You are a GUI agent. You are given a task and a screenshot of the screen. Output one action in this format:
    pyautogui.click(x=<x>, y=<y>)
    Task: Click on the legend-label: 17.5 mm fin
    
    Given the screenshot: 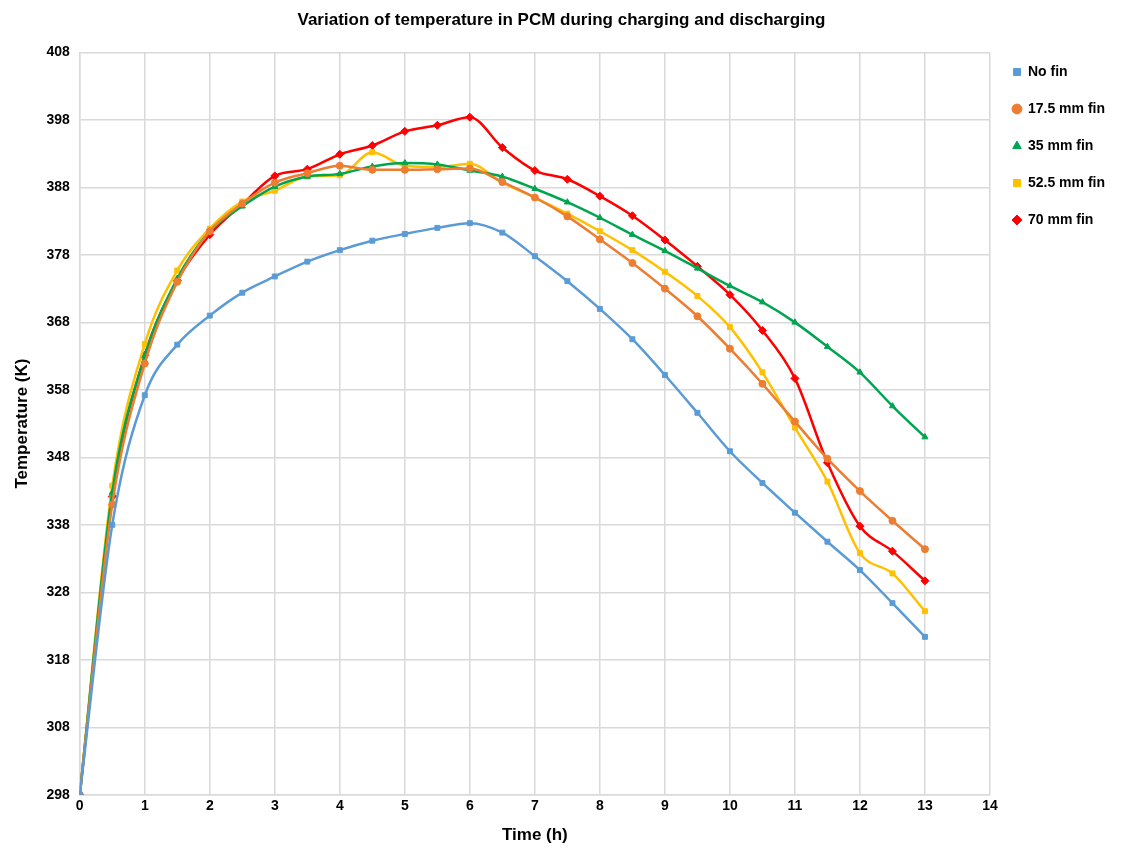 What is the action you would take?
    pyautogui.click(x=1066, y=107)
    